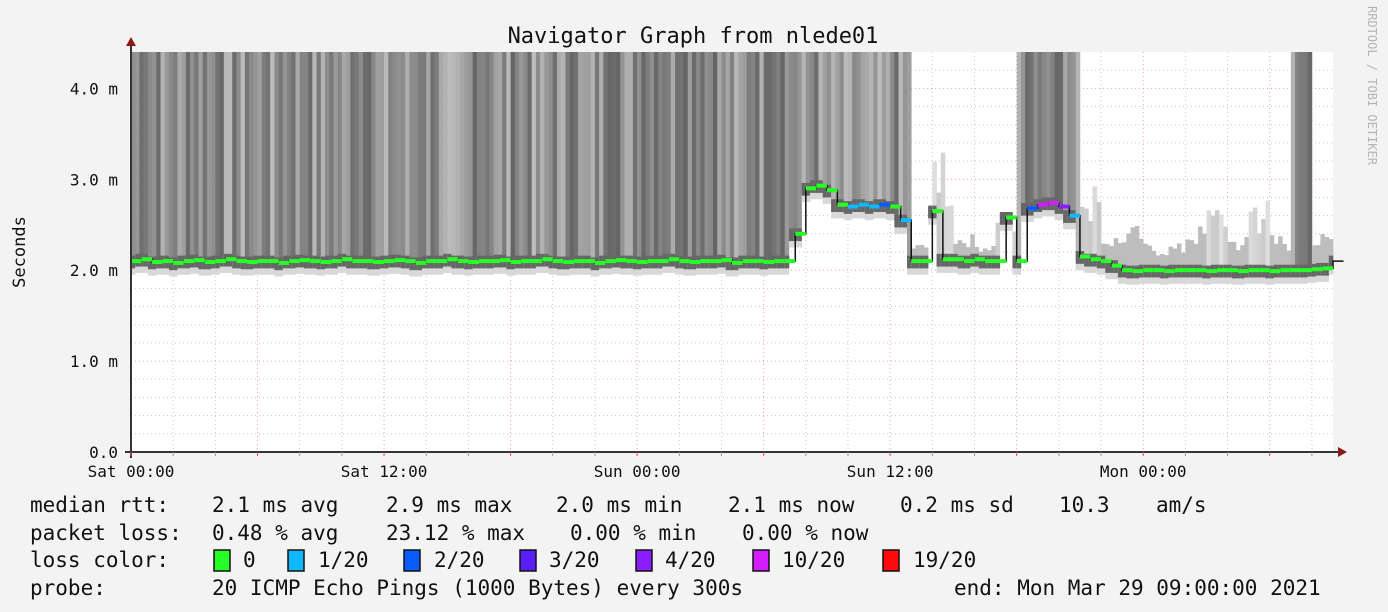 This screenshot has height=612, width=1388. I want to click on loss-color-label: 10/20, so click(813, 560).